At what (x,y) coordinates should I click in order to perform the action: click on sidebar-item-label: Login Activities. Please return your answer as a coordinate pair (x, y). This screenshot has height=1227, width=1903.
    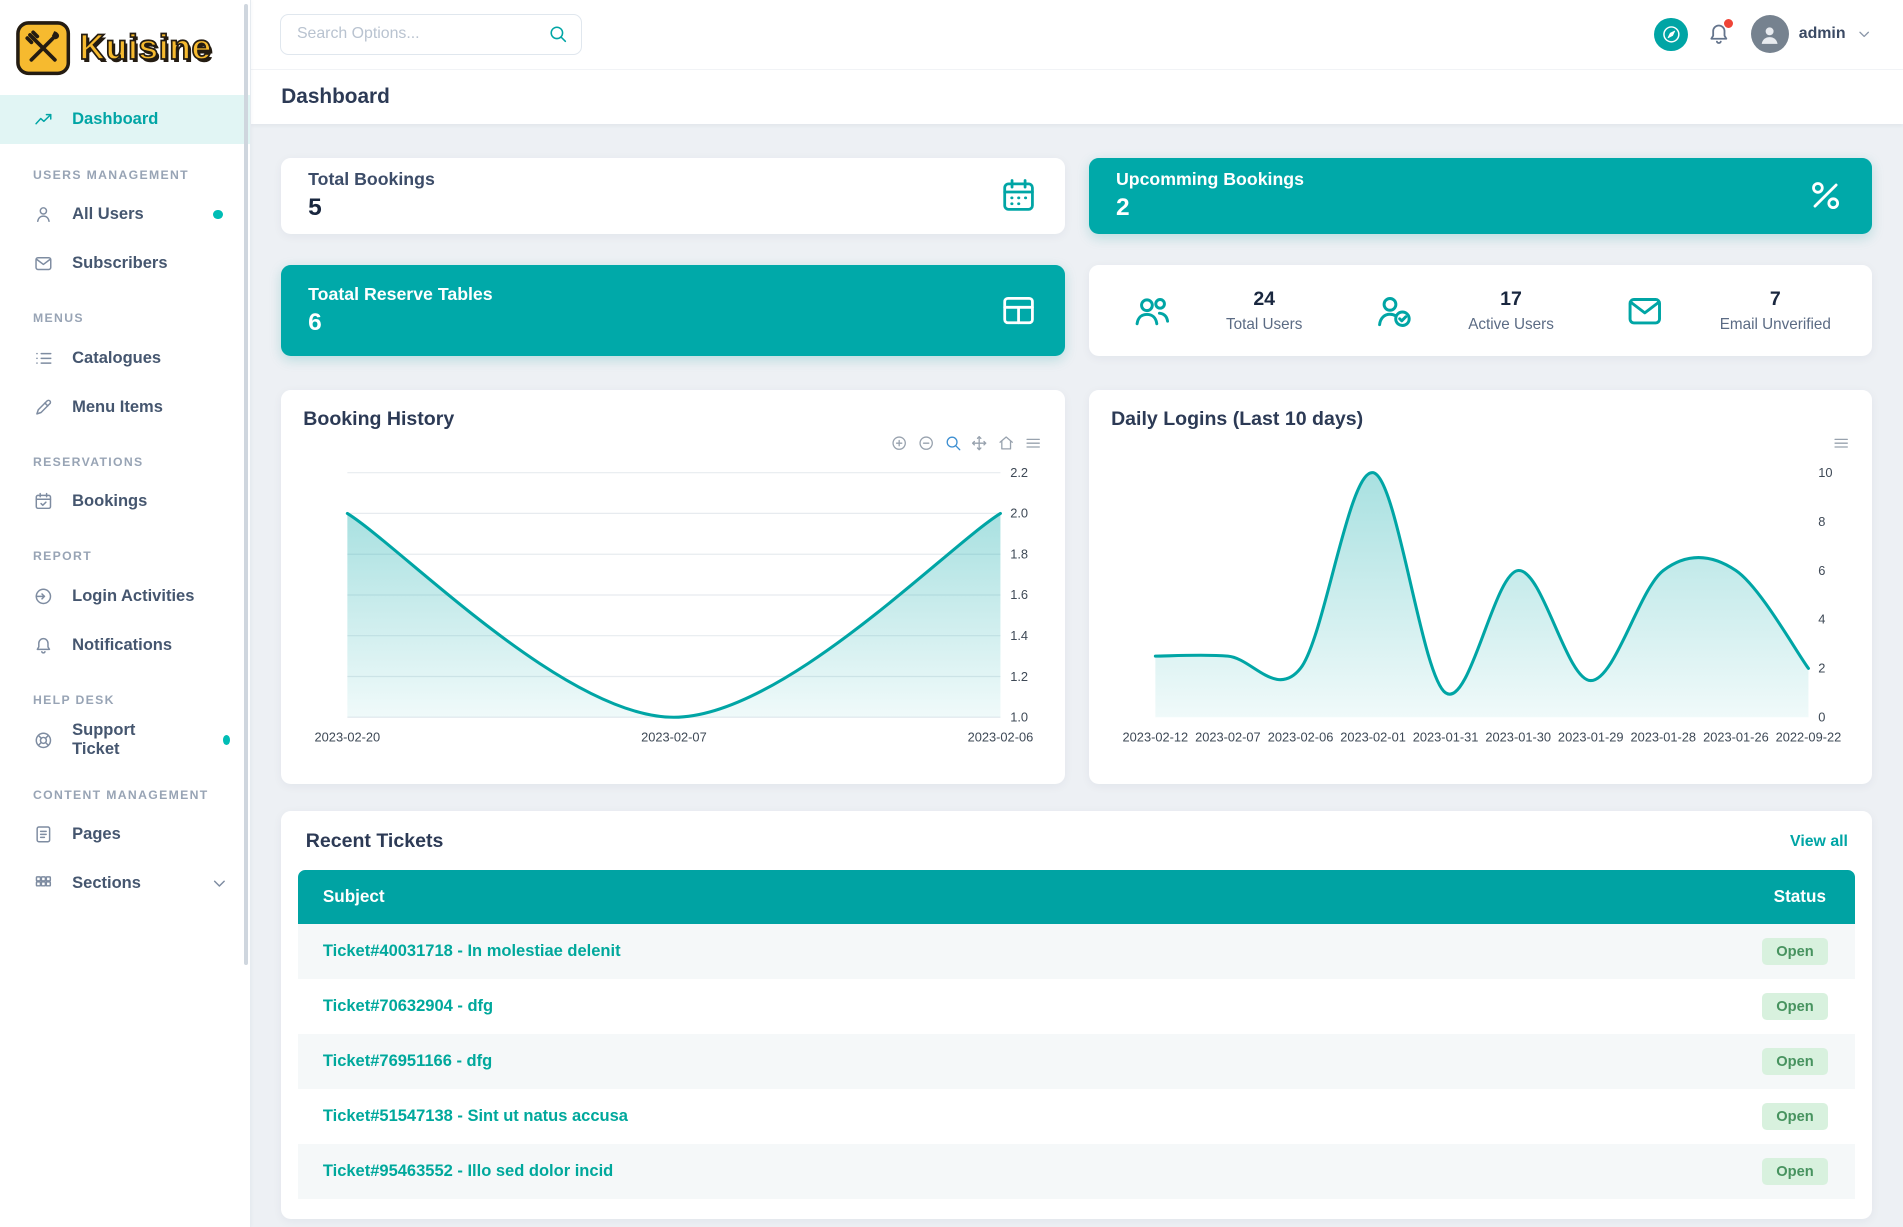
    Looking at the image, I should click on (133, 595).